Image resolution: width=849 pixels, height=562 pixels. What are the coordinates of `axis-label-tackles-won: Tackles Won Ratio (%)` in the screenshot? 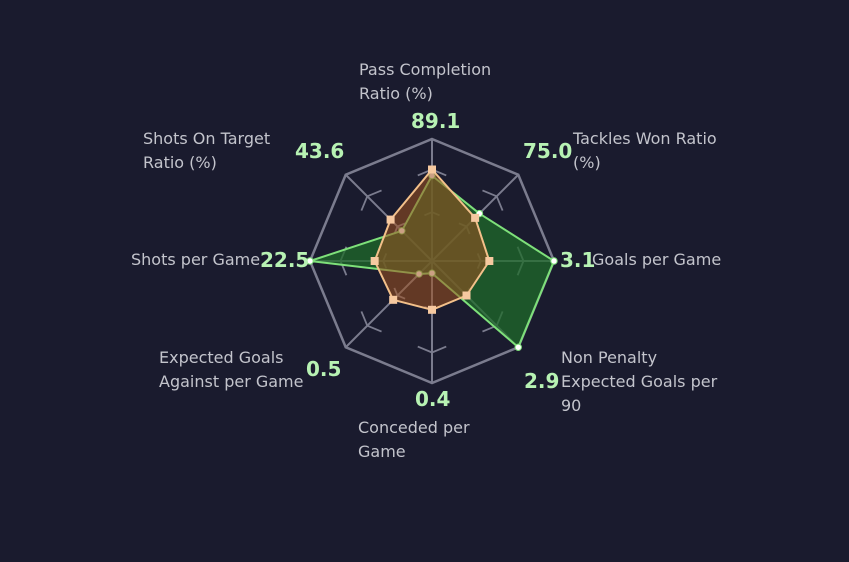 It's located at (645, 150).